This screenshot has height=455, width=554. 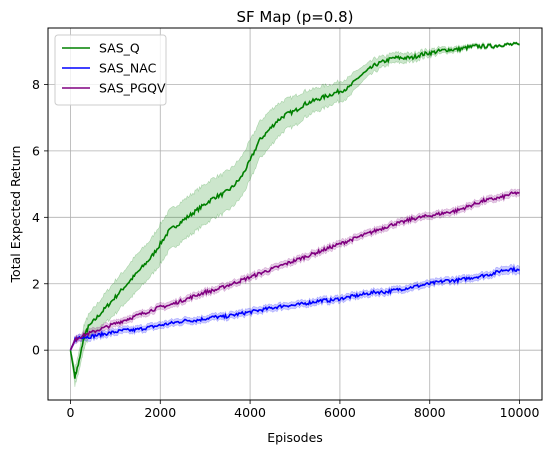 What do you see at coordinates (302, 410) in the screenshot?
I see `x-axis-ticks: 0 2000 4000 6000 8000 10000` at bounding box center [302, 410].